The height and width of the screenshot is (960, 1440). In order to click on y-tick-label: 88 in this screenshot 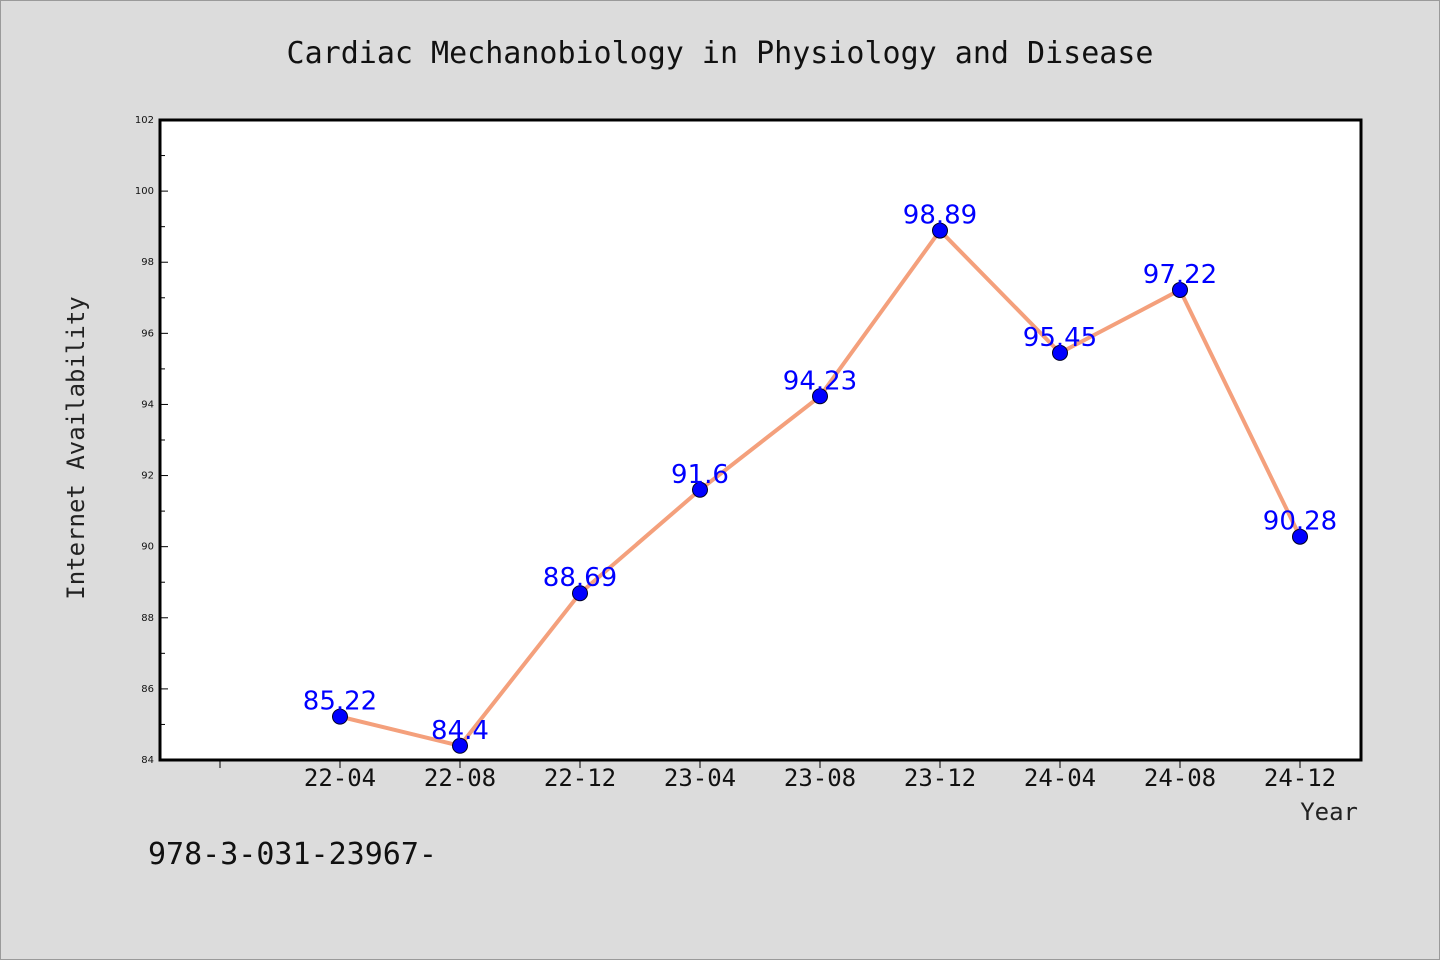, I will do `click(147, 618)`.